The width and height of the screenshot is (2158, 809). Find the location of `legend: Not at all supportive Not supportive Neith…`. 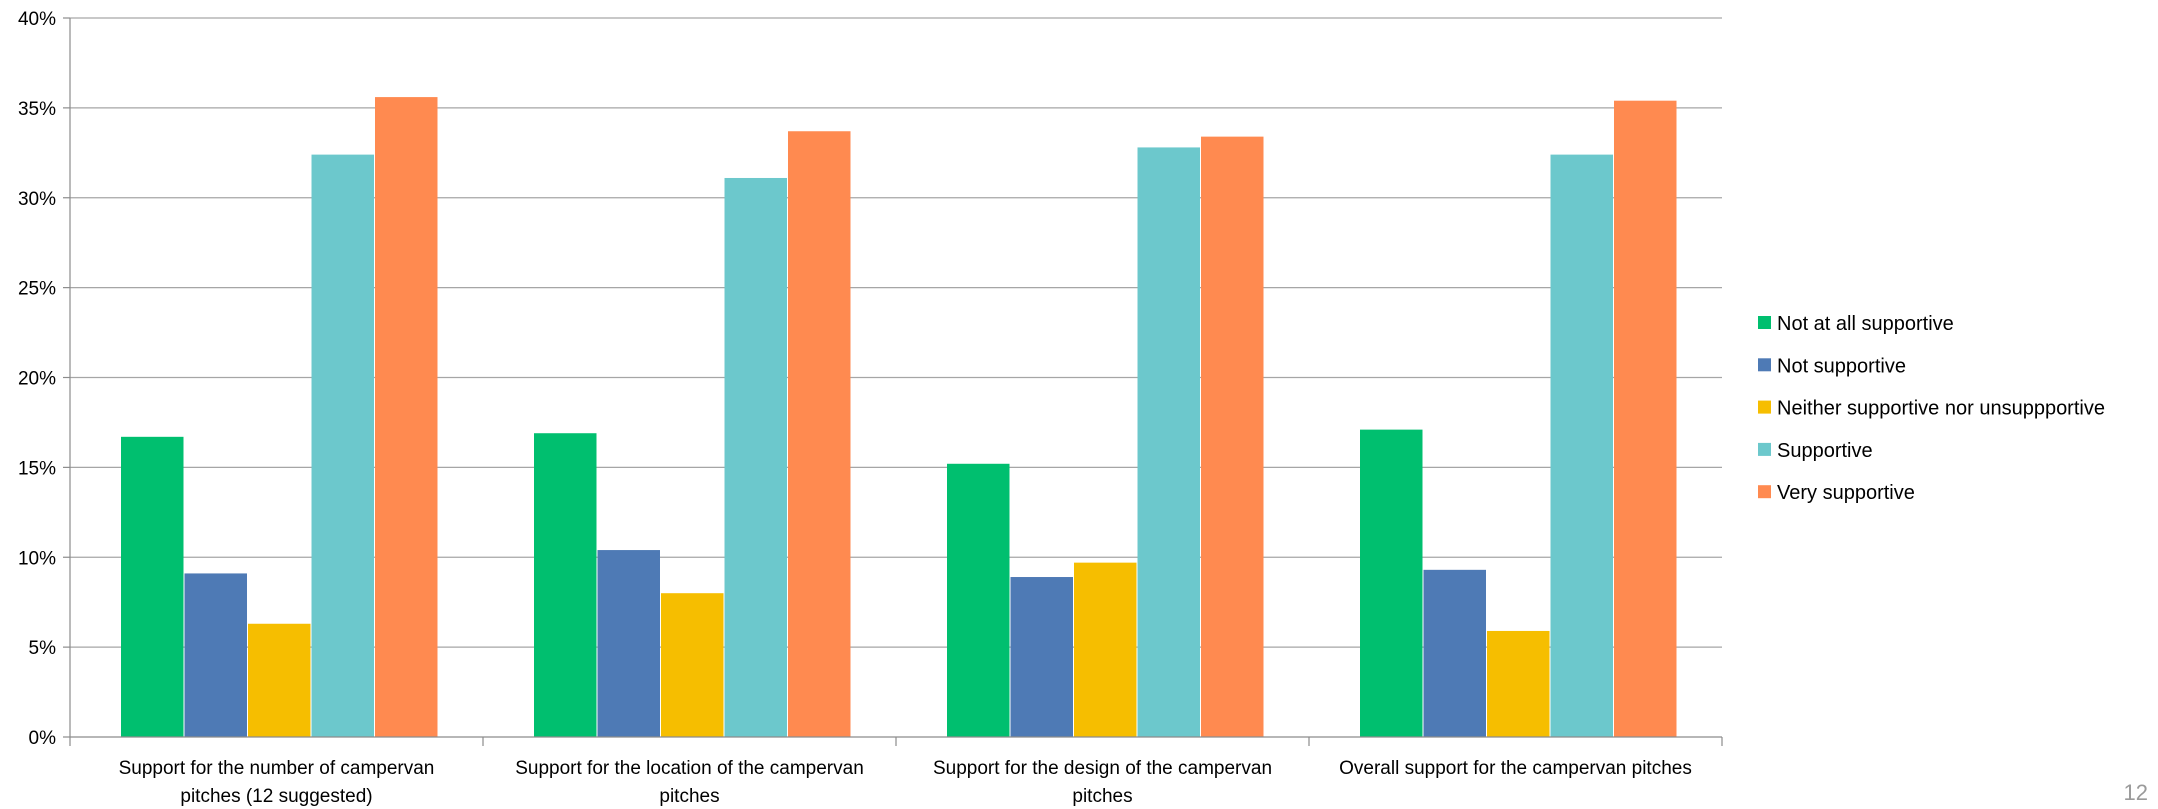

legend: Not at all supportive Not supportive Neith… is located at coordinates (1931, 408).